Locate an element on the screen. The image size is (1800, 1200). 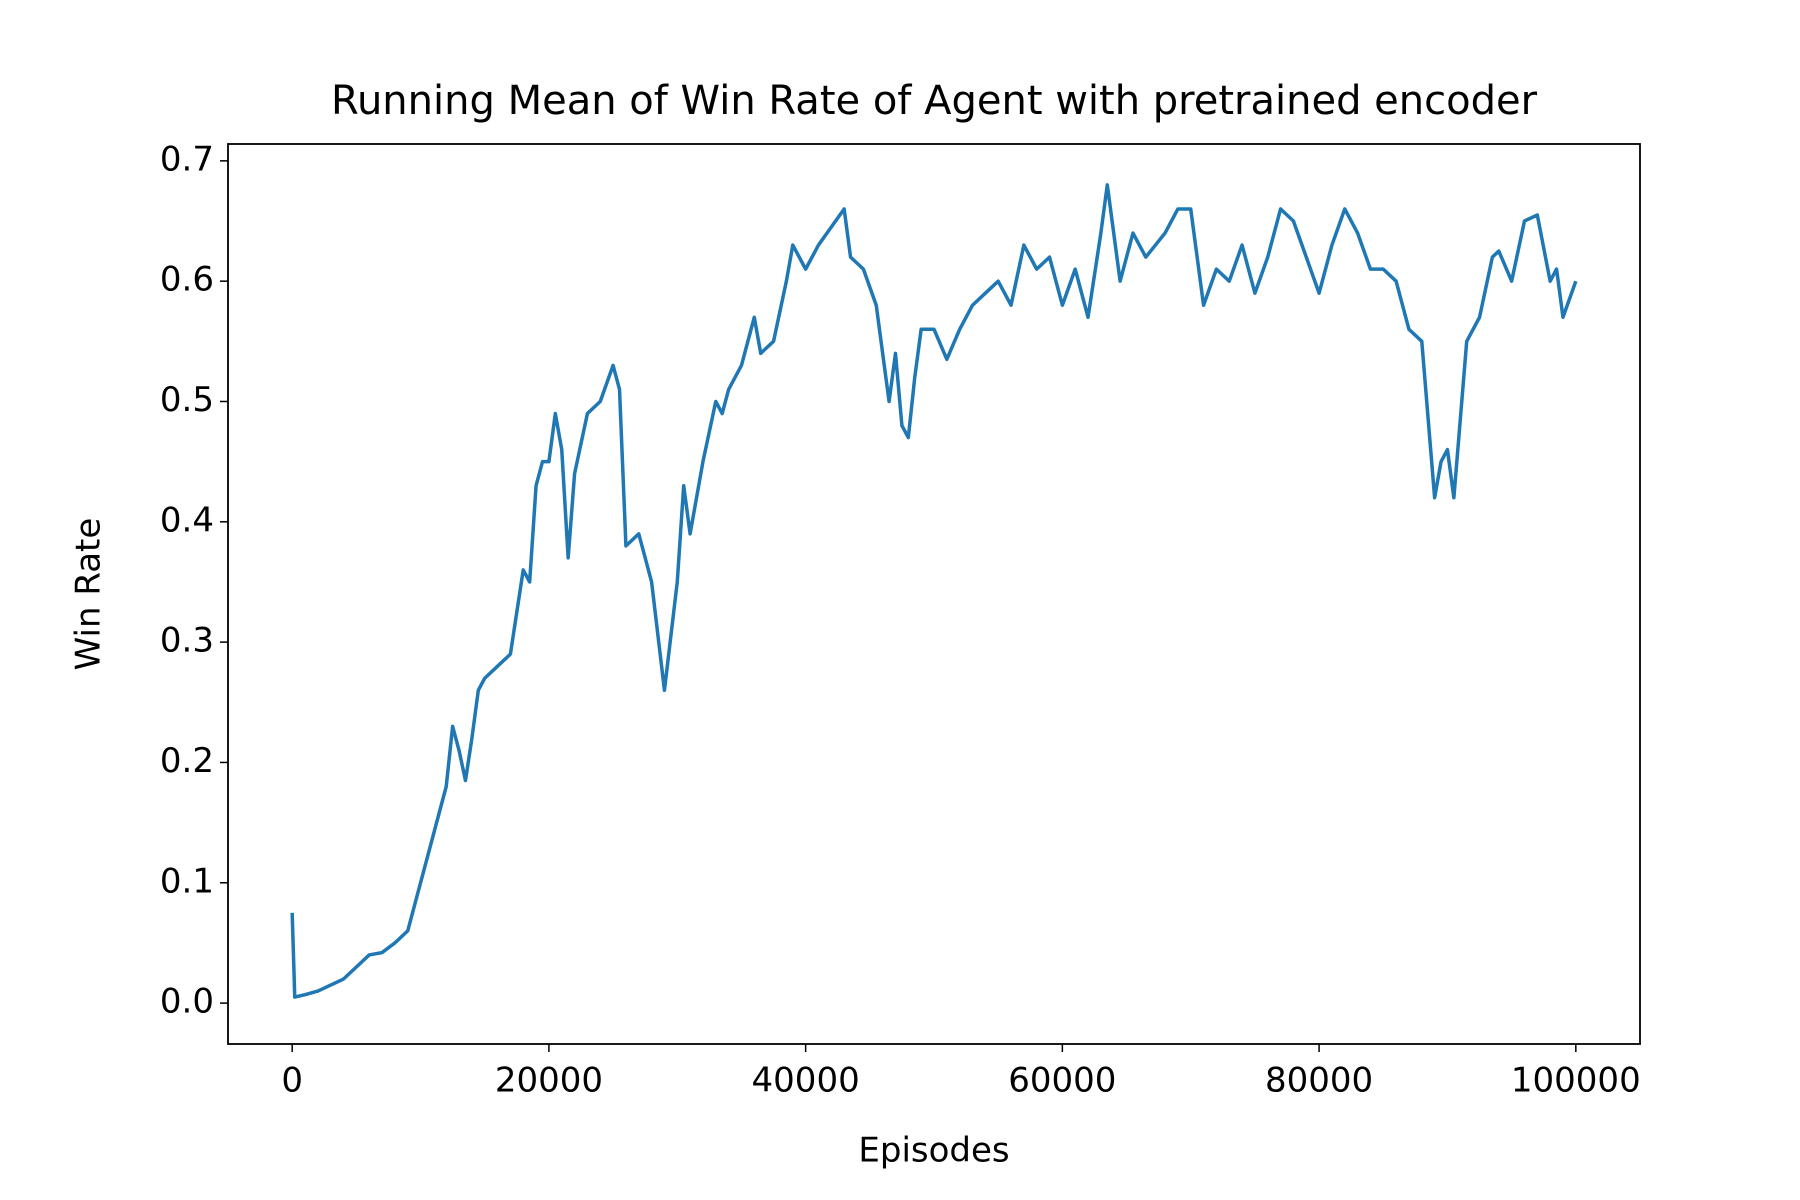
y-tick-label: 0.4 is located at coordinates (187, 520).